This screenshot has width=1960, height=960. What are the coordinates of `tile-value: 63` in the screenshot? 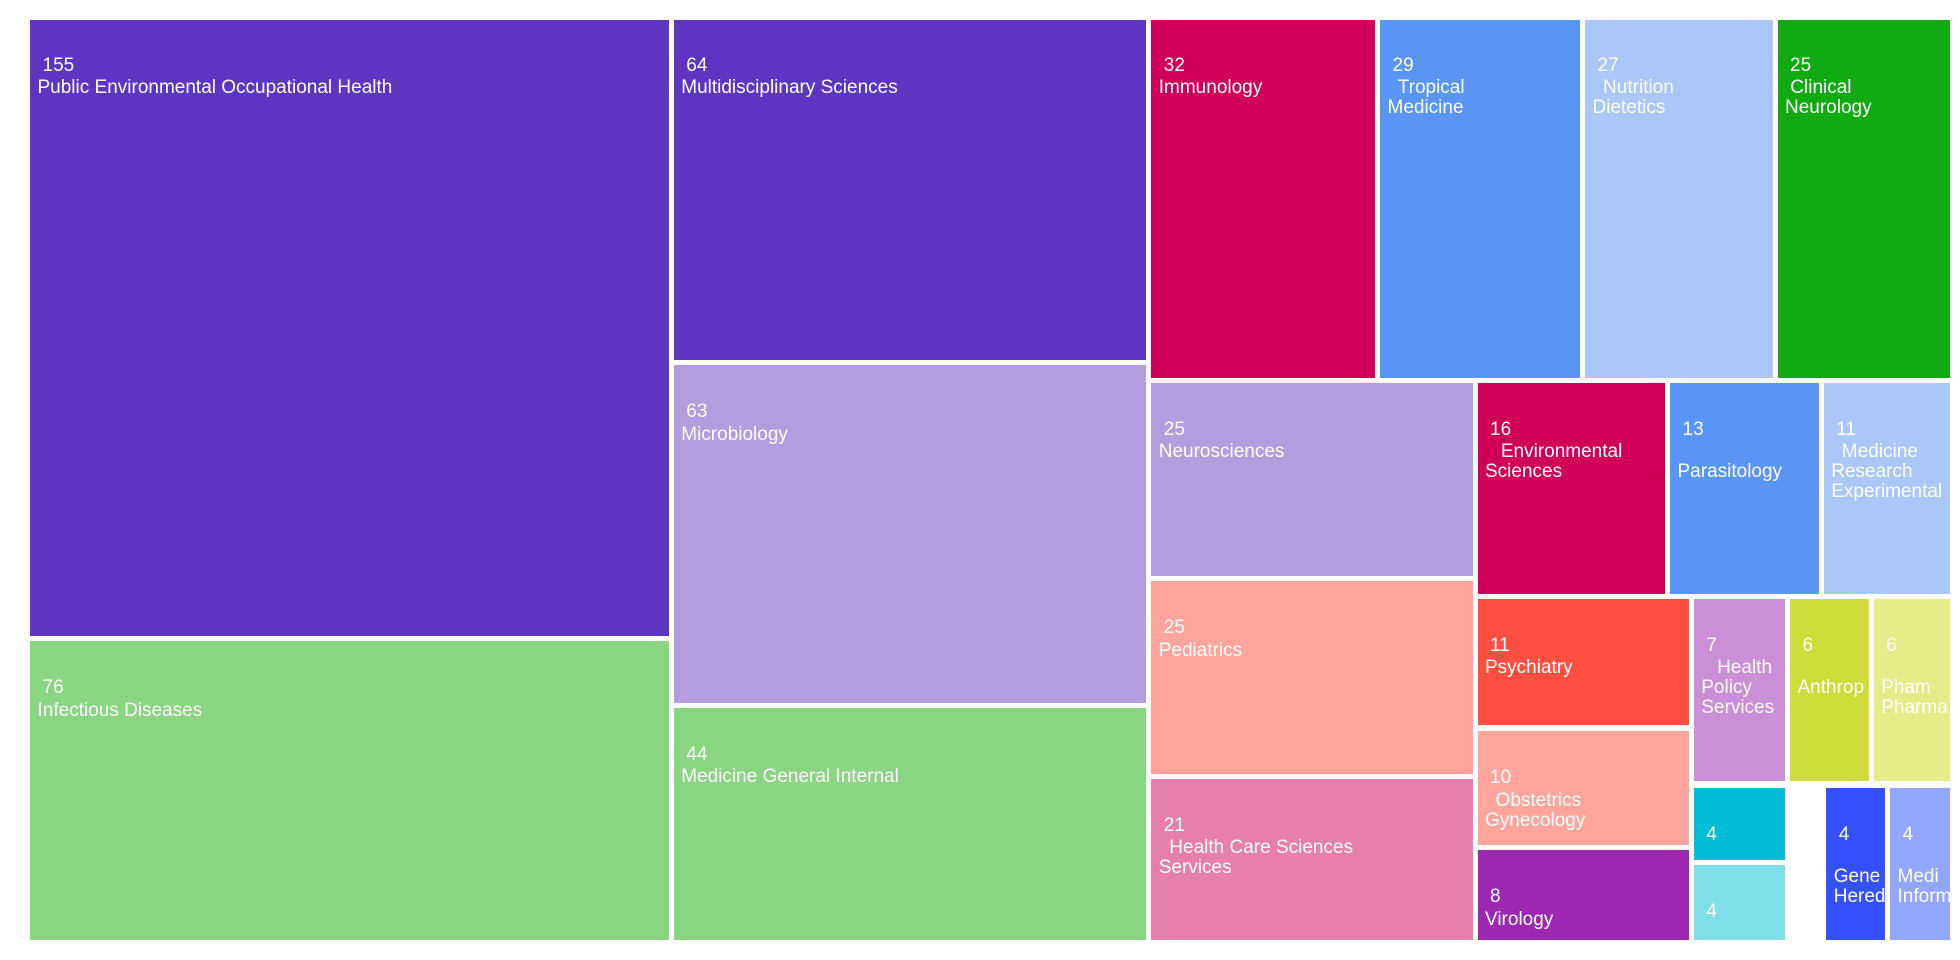 It's located at (697, 411).